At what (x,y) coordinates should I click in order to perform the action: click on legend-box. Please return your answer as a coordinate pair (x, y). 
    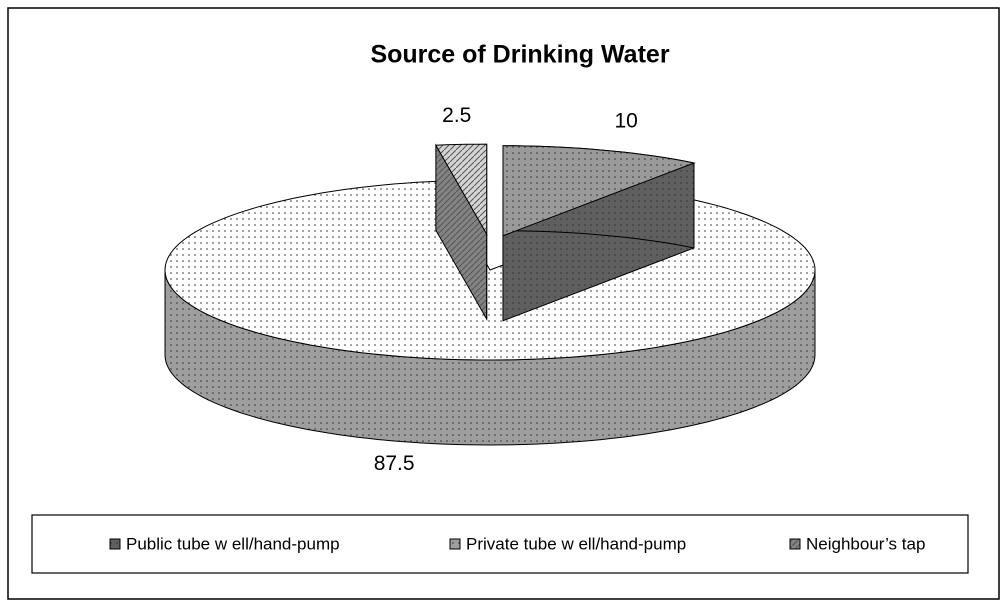
    Looking at the image, I should click on (500, 544).